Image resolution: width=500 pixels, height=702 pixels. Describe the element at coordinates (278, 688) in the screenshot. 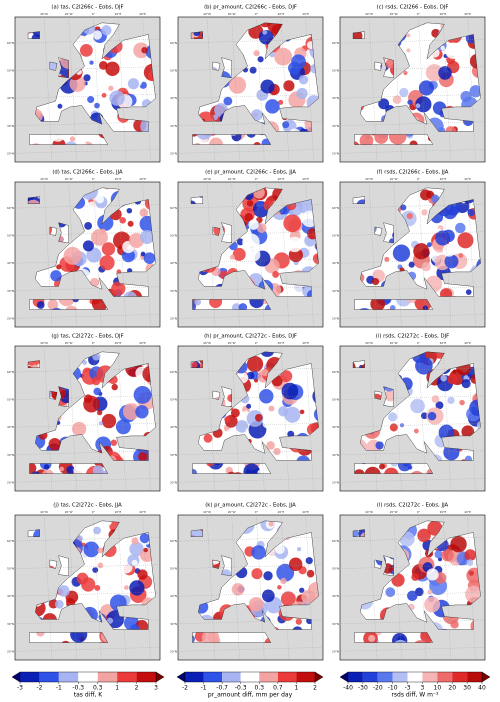

I see `colorbar-tick-label: 0.7` at that location.